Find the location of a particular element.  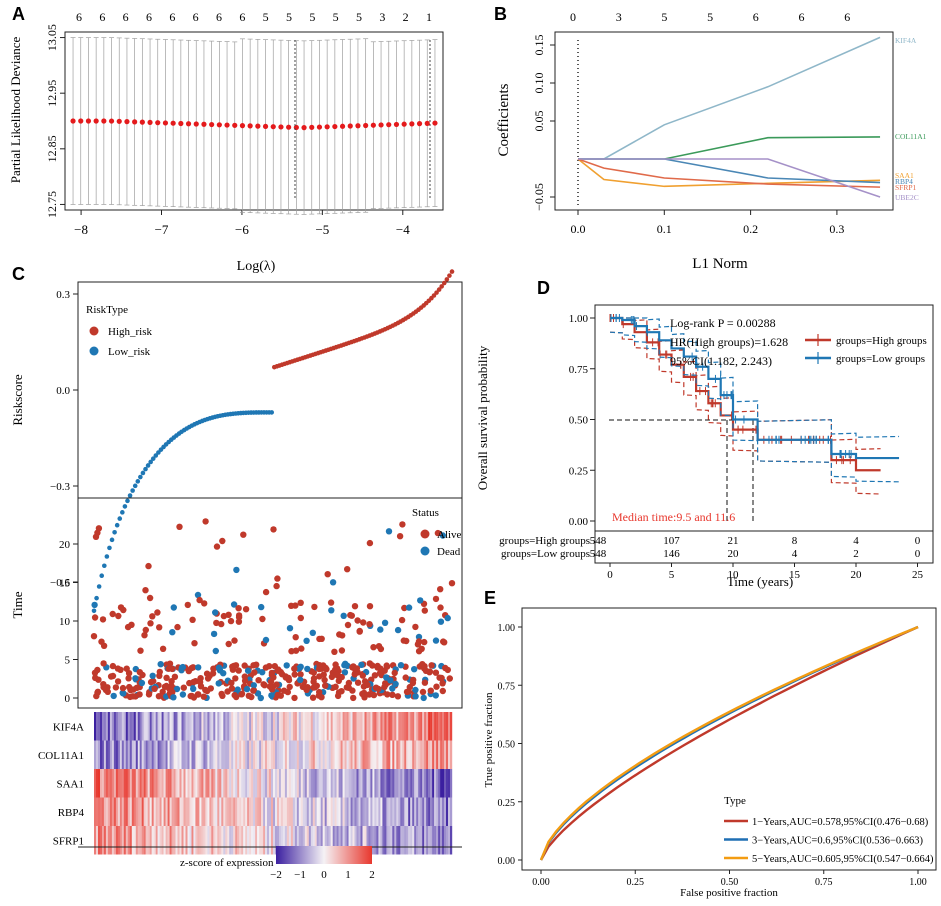

km-ytick-label: 0.50 is located at coordinates (579, 421).